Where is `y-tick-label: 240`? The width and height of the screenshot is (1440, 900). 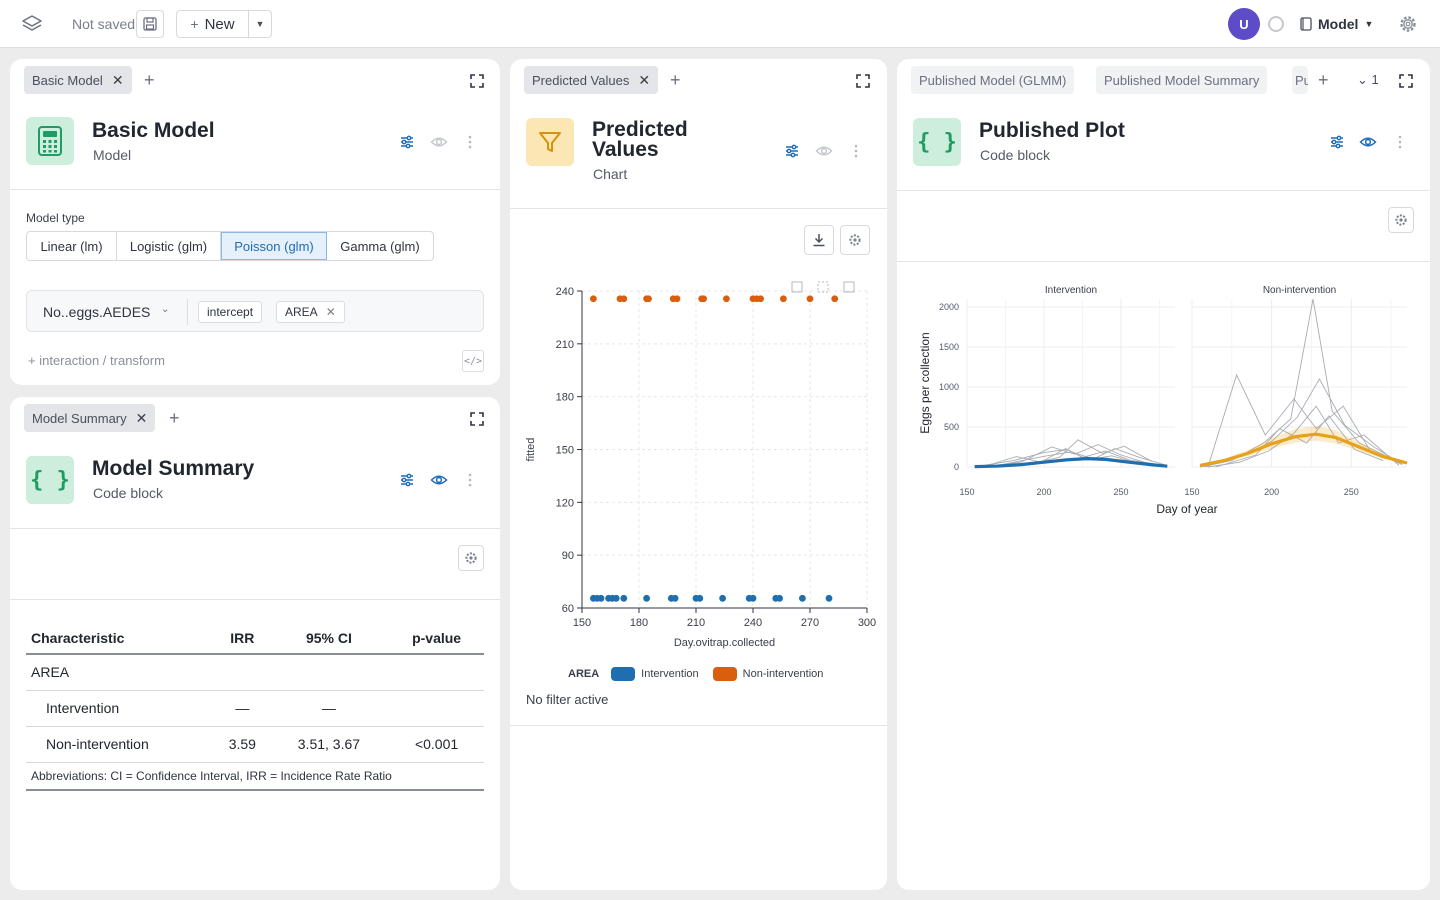
y-tick-label: 240 is located at coordinates (565, 292).